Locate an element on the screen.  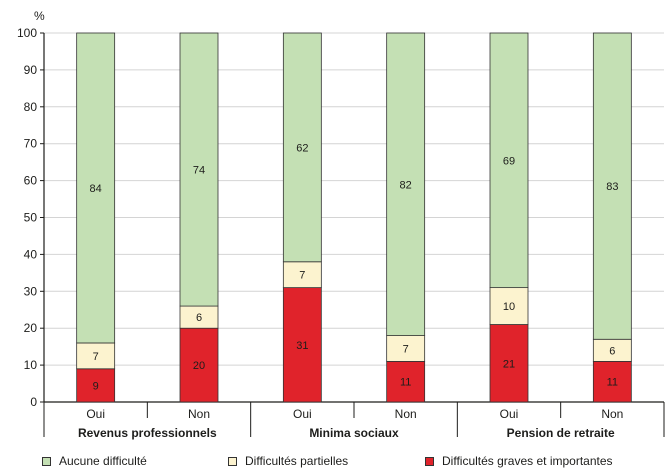
x-category-label-3: Non is located at coordinates (406, 414).